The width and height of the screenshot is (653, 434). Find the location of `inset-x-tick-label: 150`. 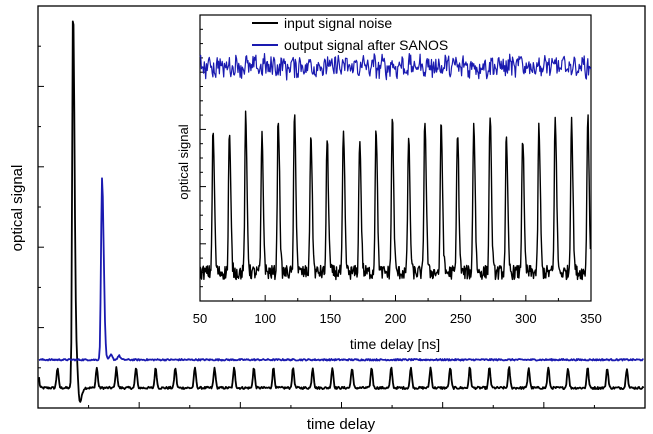

inset-x-tick-label: 150 is located at coordinates (330, 318).